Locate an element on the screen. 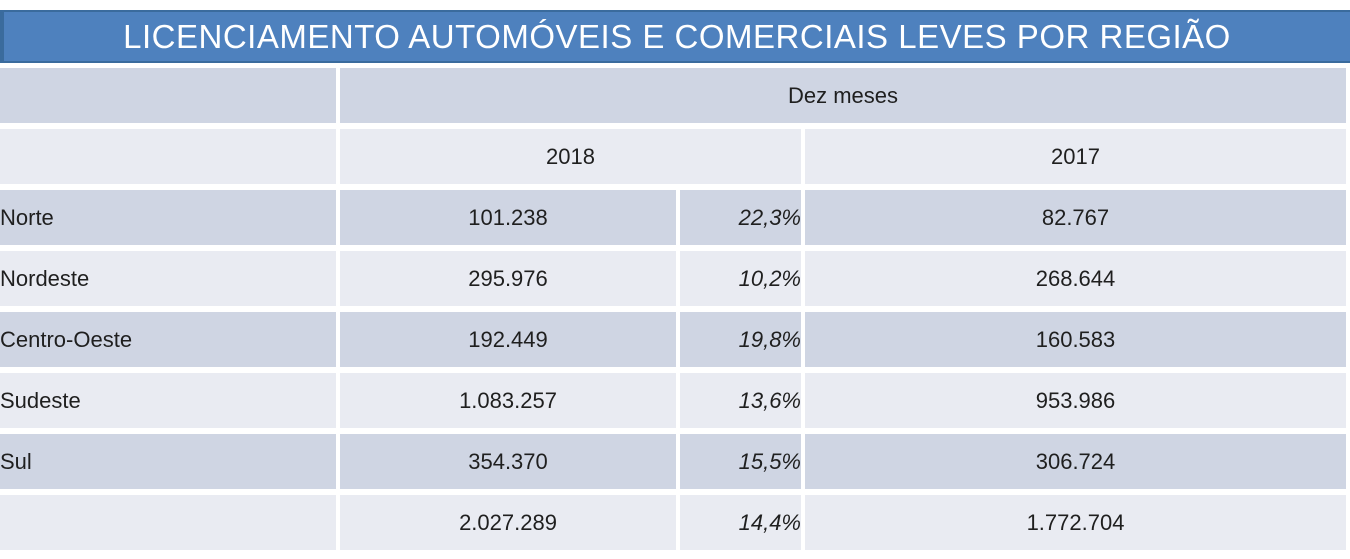 This screenshot has width=1350, height=559. empty-header-cell is located at coordinates (170, 159).